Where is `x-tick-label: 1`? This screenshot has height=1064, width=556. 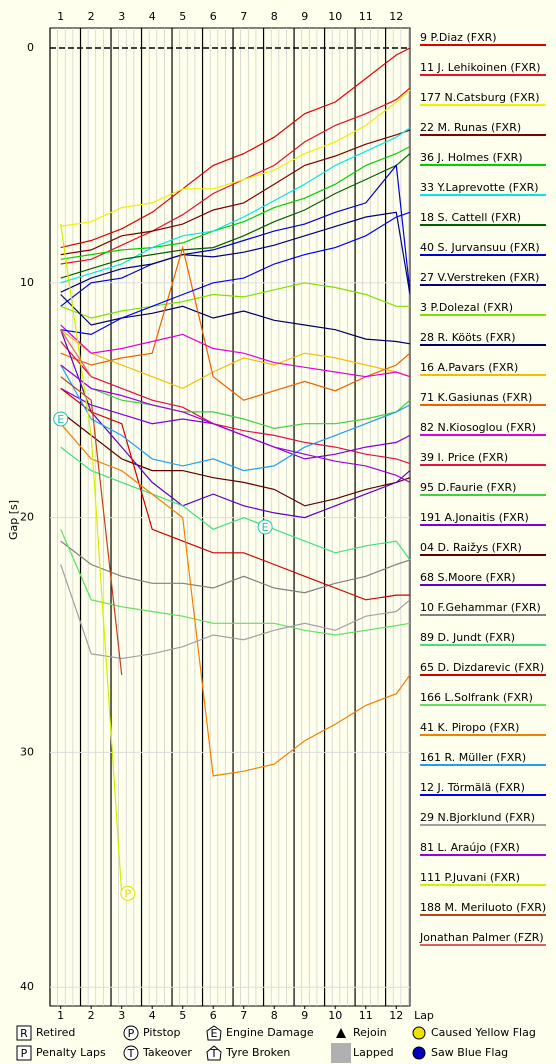 x-tick-label: 1 is located at coordinates (60, 1015).